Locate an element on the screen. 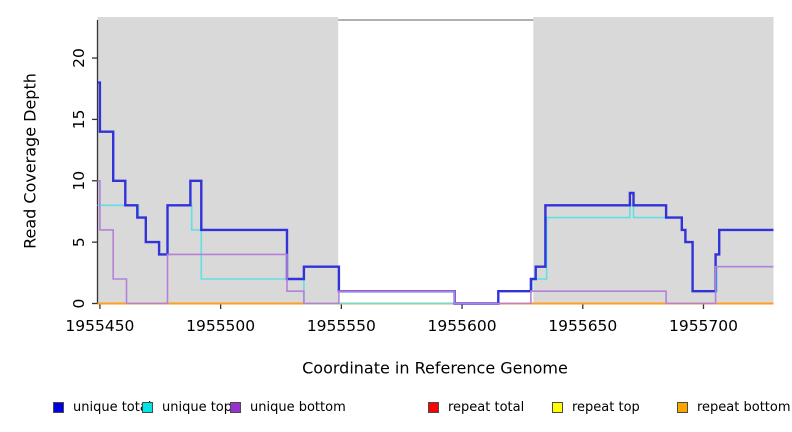 The width and height of the screenshot is (792, 432). legend-swatch-unique-top is located at coordinates (147, 407).